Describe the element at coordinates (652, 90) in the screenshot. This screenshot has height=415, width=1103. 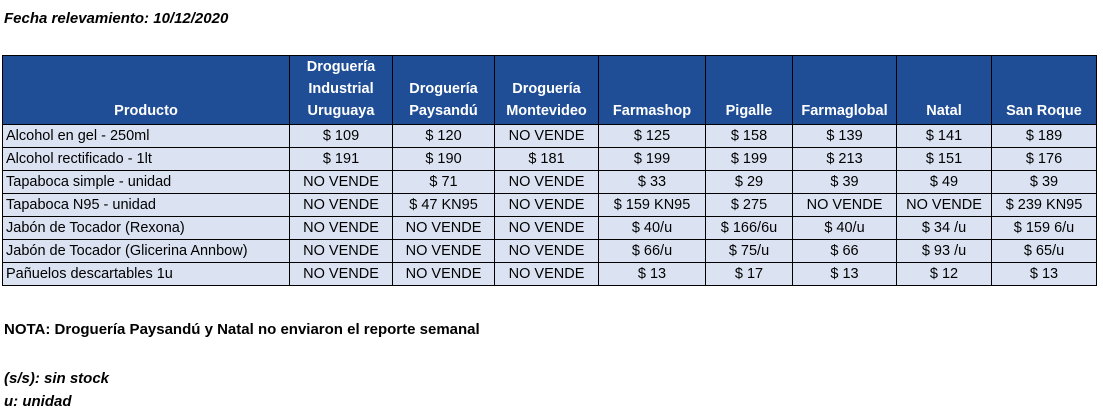
I see `column-header: Farmashop` at that location.